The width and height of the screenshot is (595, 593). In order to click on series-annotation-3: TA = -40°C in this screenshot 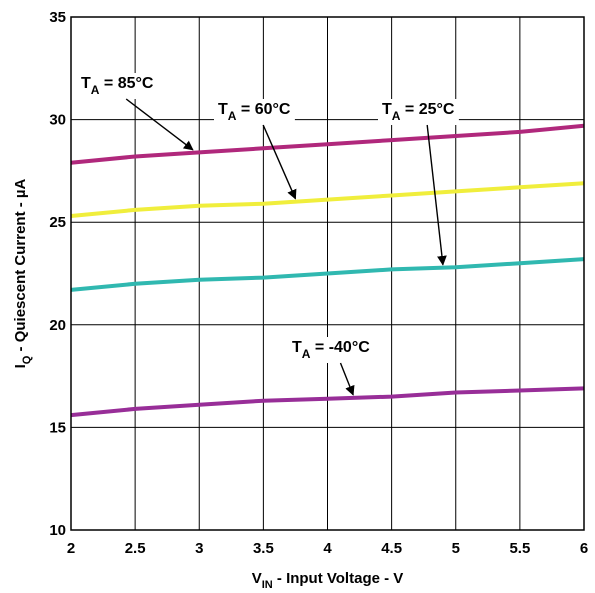, I will do `click(331, 366)`.